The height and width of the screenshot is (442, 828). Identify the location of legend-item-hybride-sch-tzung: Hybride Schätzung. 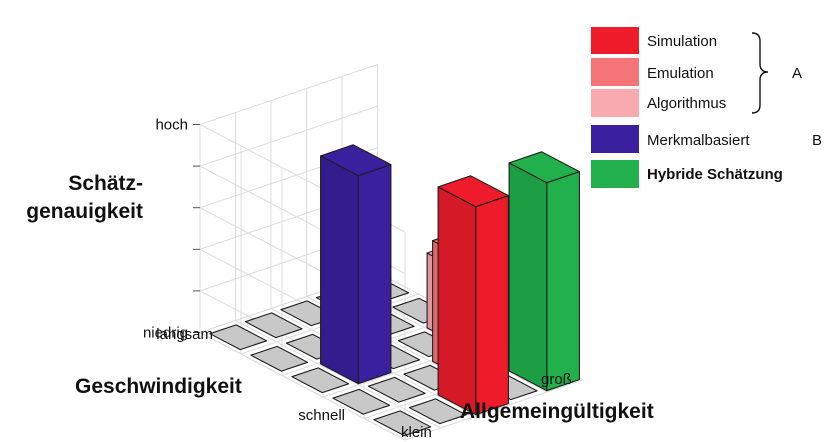
(687, 174).